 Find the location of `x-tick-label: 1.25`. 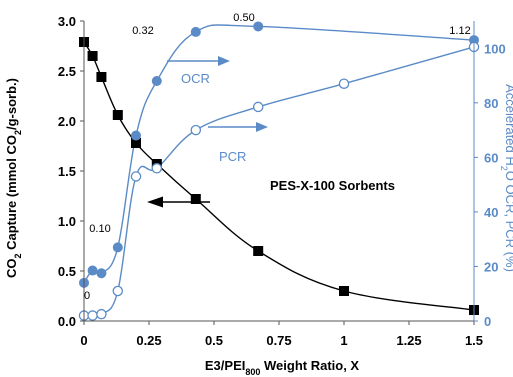

x-tick-label: 1.25 is located at coordinates (408, 340).